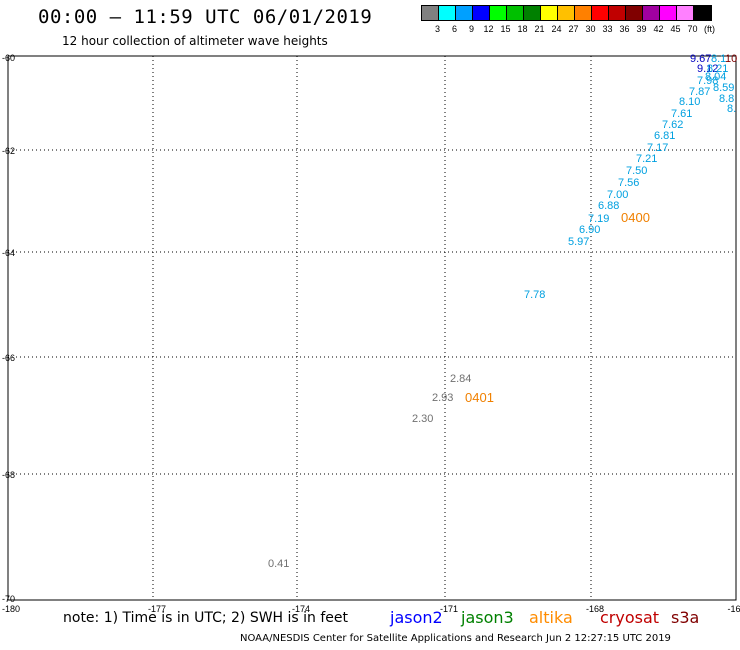  What do you see at coordinates (11, 609) in the screenshot?
I see `longitude-tick: -180` at bounding box center [11, 609].